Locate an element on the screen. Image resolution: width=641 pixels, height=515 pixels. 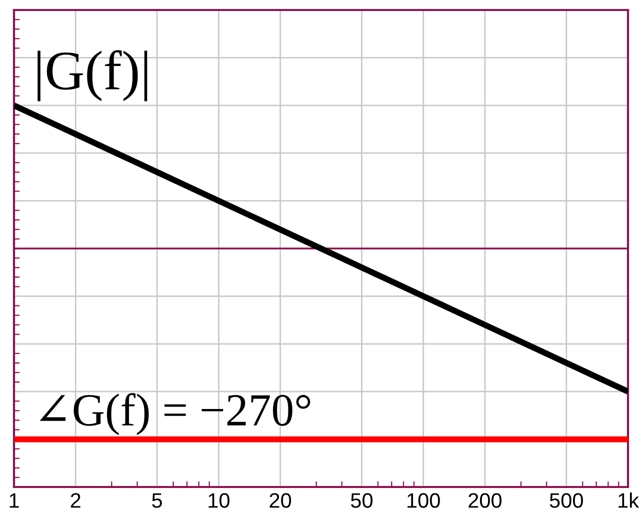
series-label: ∠G(f) = −270° is located at coordinates (175, 414).